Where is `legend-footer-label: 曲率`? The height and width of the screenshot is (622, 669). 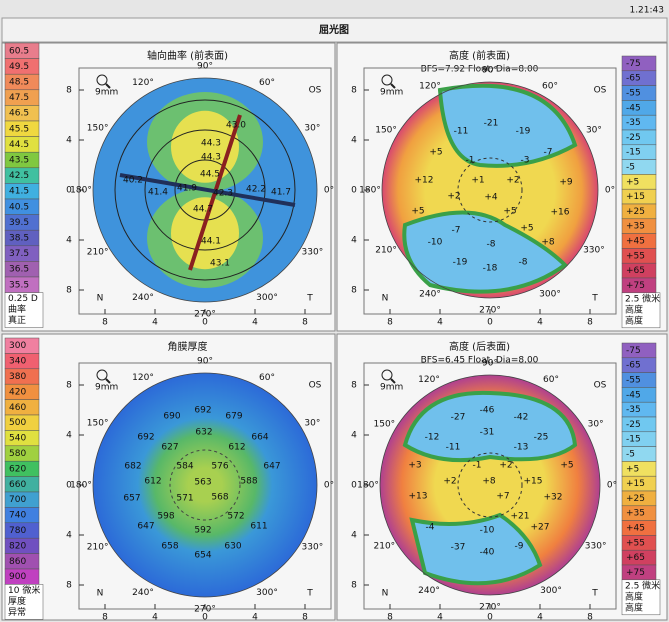
legend-footer-label: 曲率 is located at coordinates (17, 309).